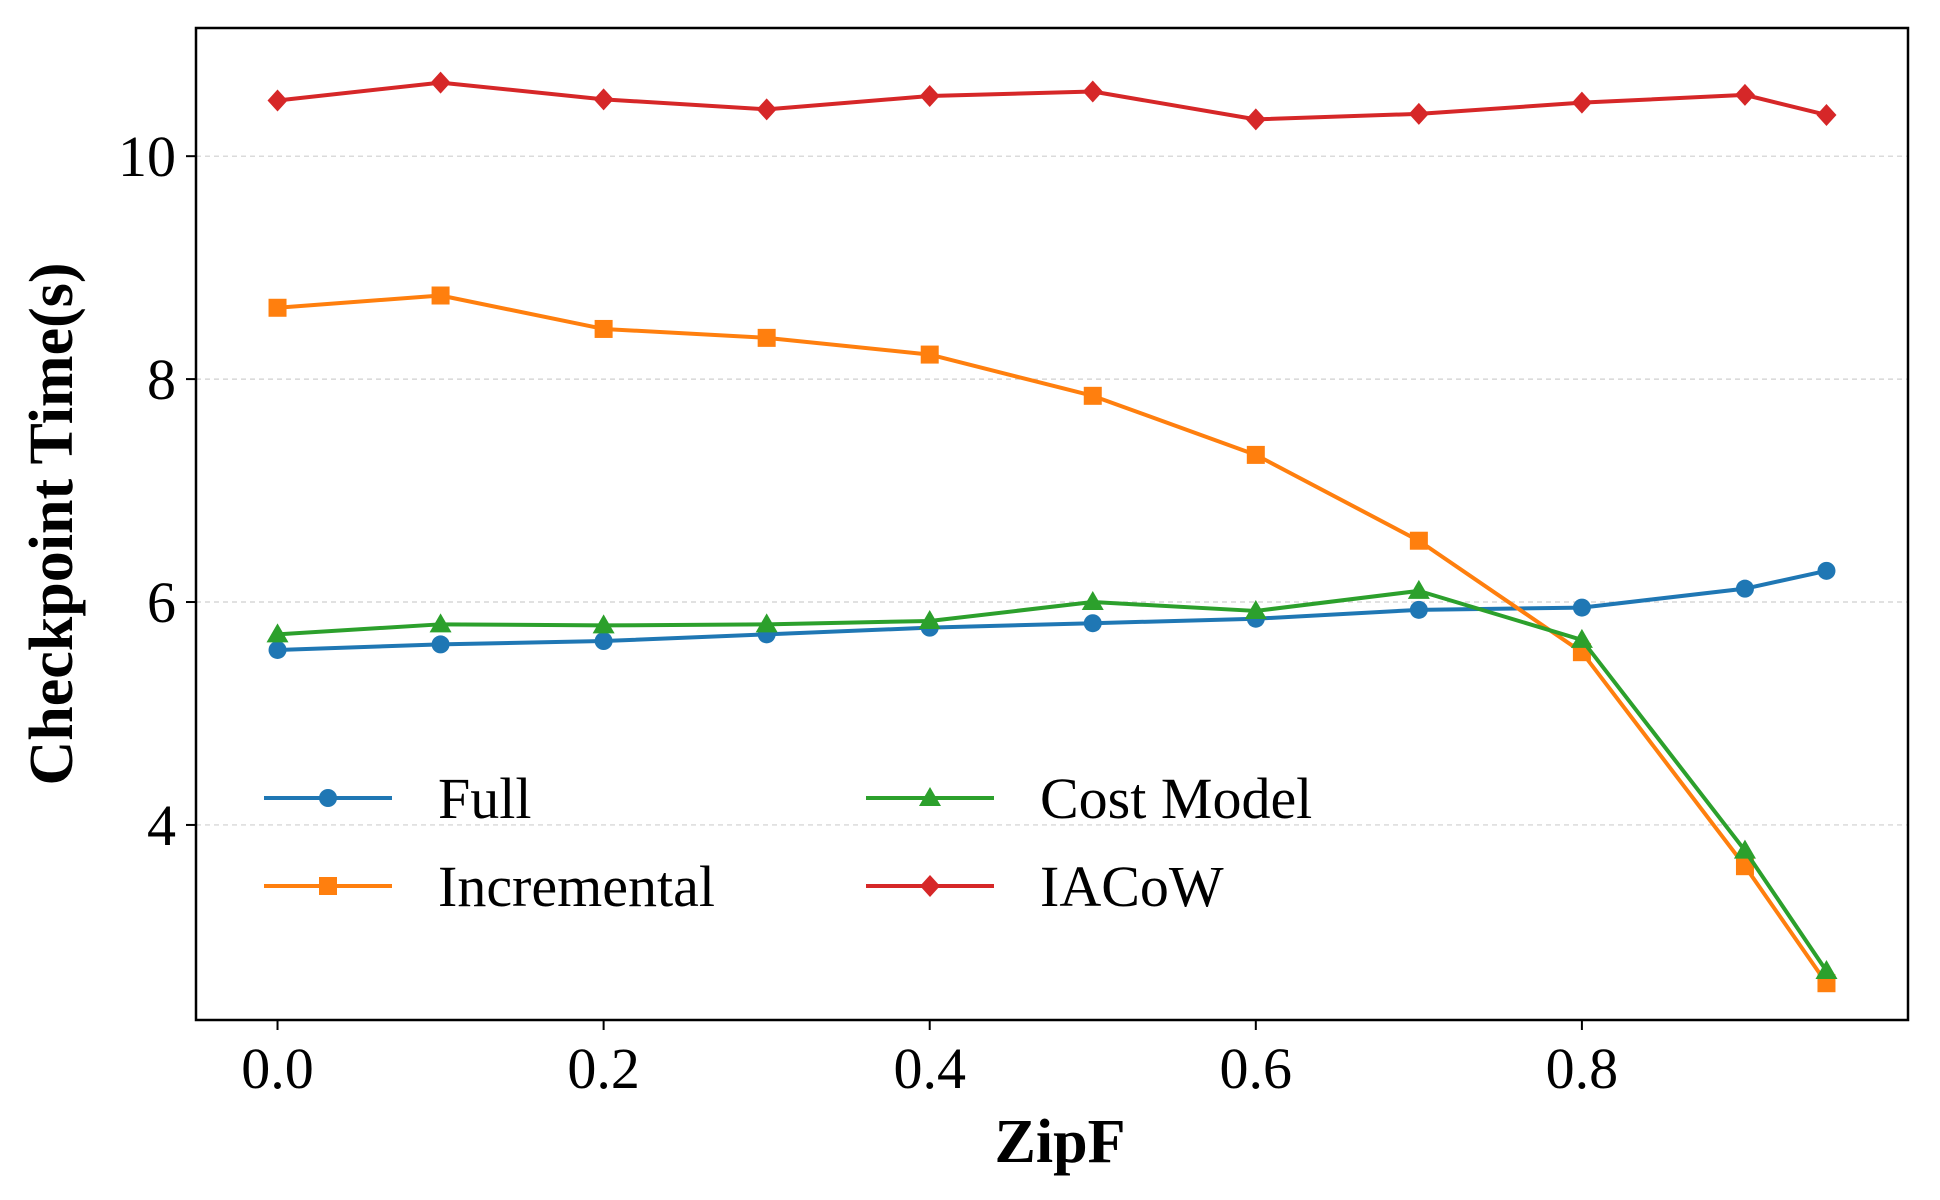  I want to click on series-iacow, so click(1052, 101).